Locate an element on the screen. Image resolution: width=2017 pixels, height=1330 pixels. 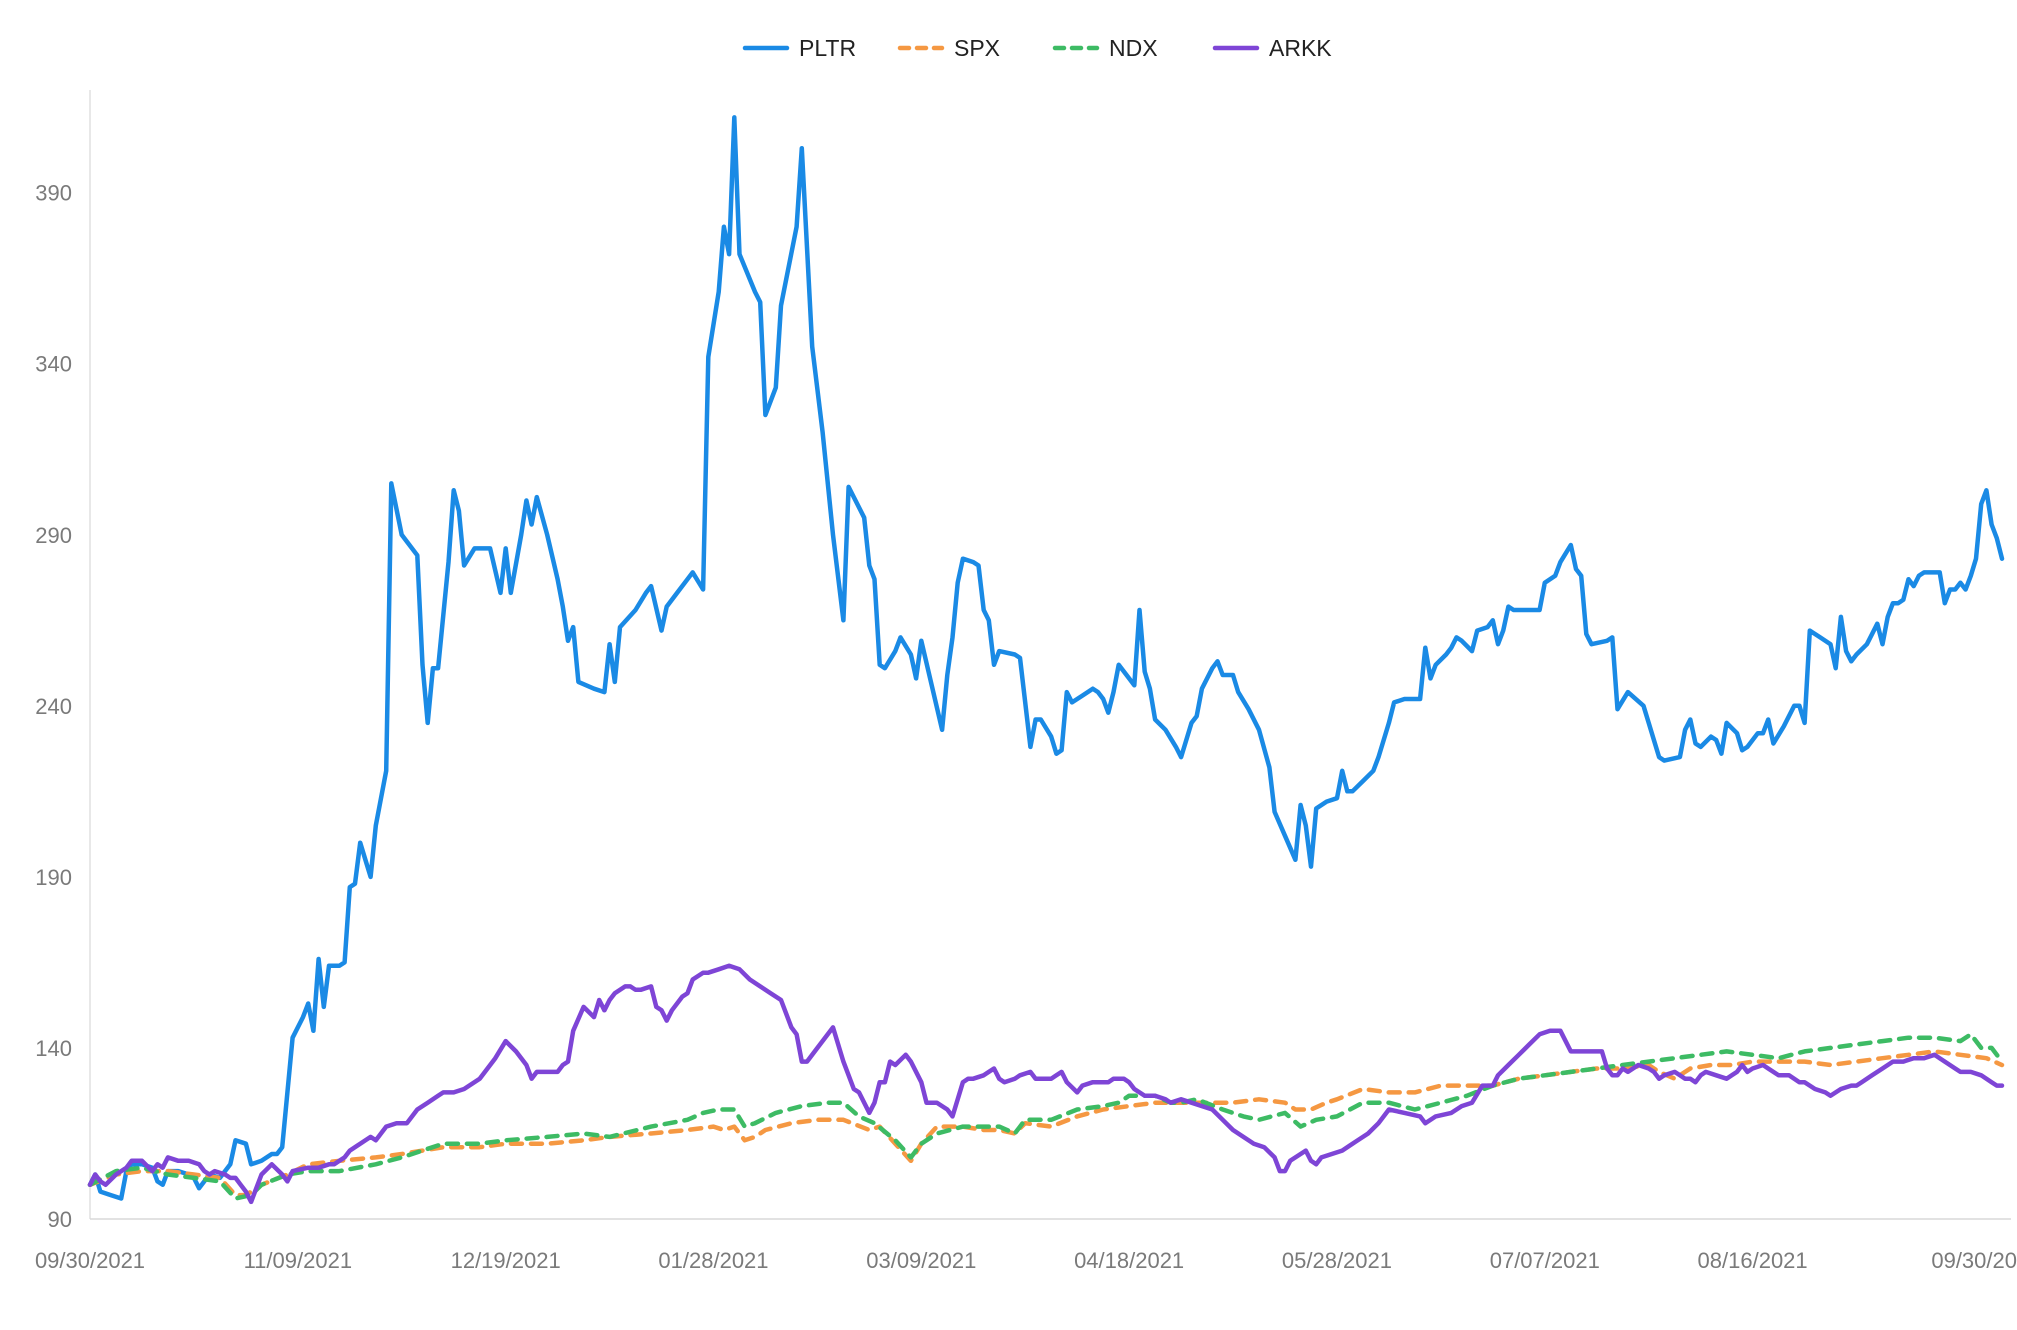
legend-item-arkk: ARKK is located at coordinates (1272, 48).